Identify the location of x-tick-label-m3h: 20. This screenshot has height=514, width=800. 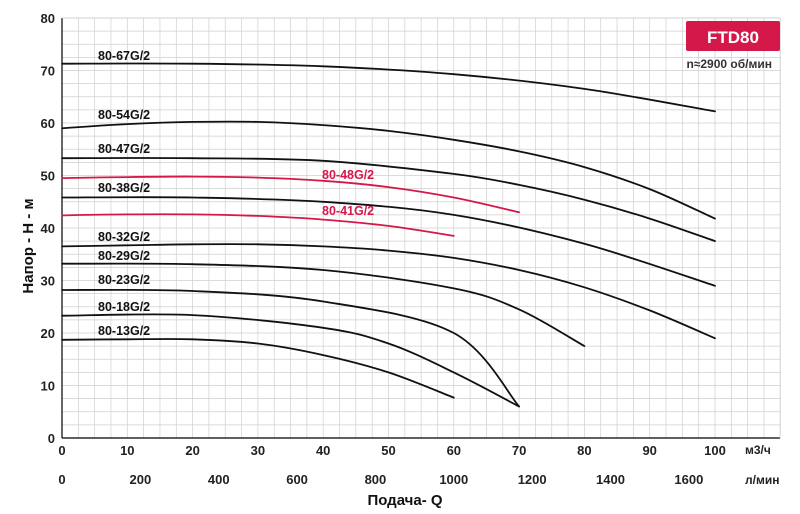
(192, 450).